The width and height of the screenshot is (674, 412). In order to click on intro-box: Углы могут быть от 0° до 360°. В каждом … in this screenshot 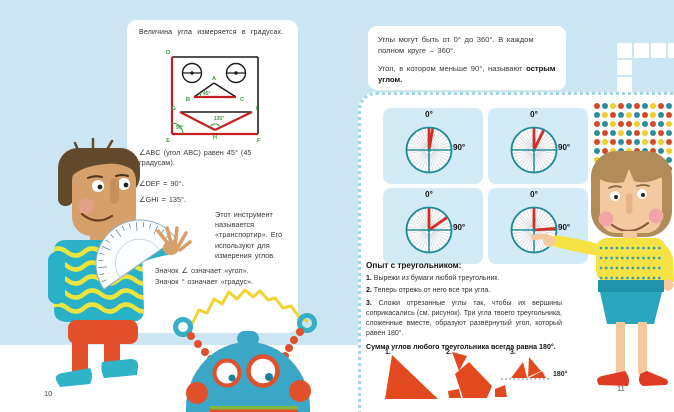, I will do `click(467, 58)`.